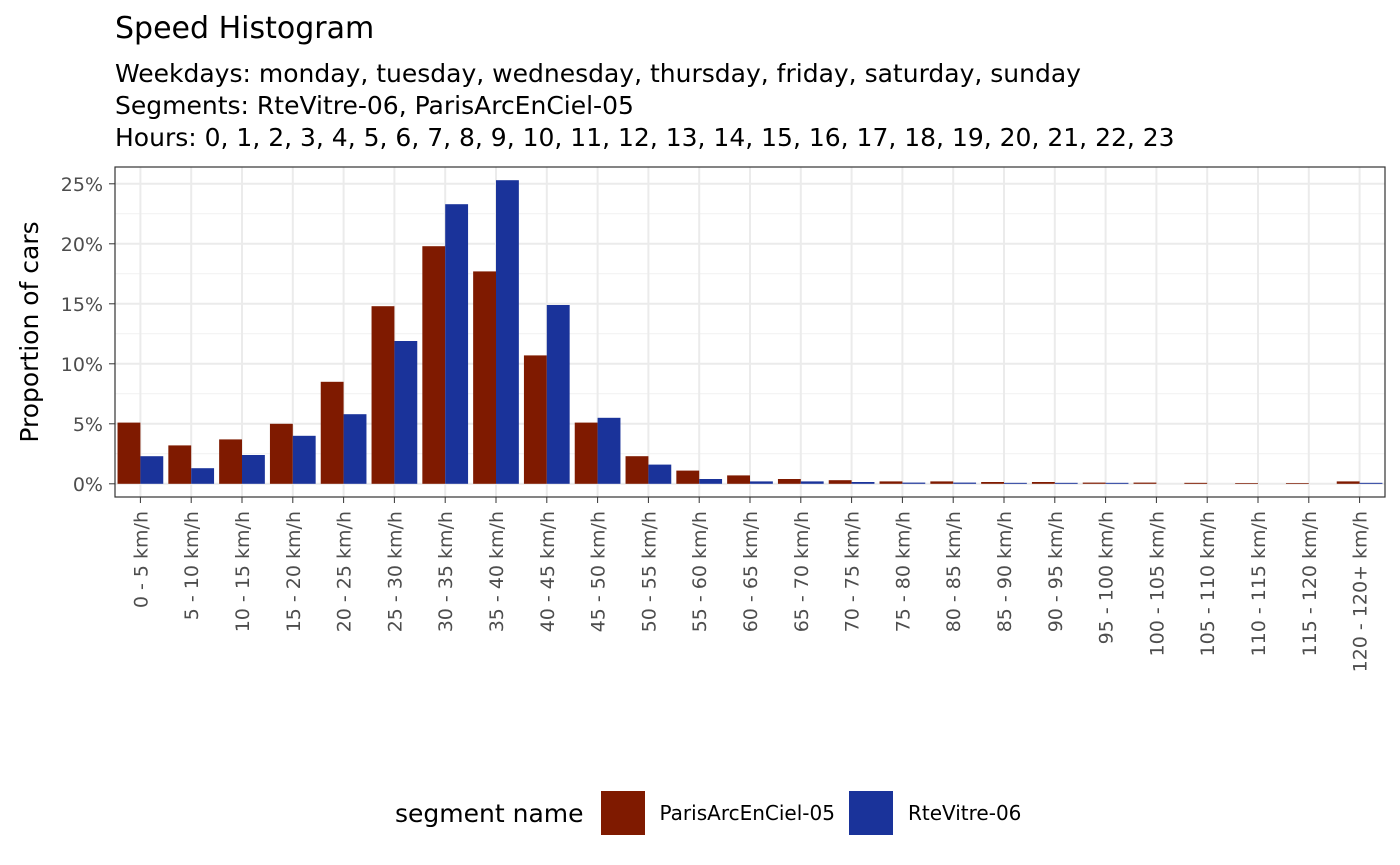  I want to click on y-tick-label: 5%, so click(88, 425).